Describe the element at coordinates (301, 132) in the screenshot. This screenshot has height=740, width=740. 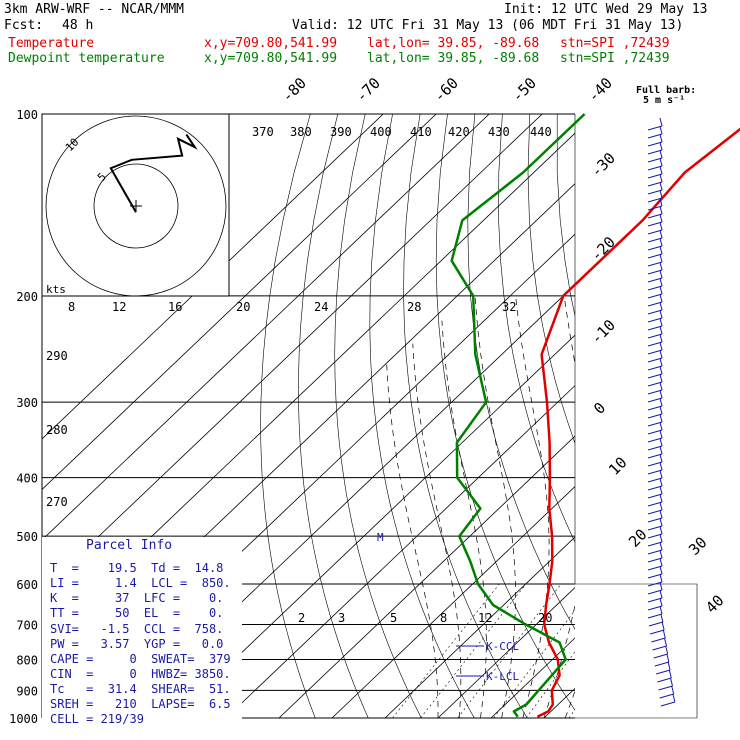
I see `theta-e-label: 380` at that location.